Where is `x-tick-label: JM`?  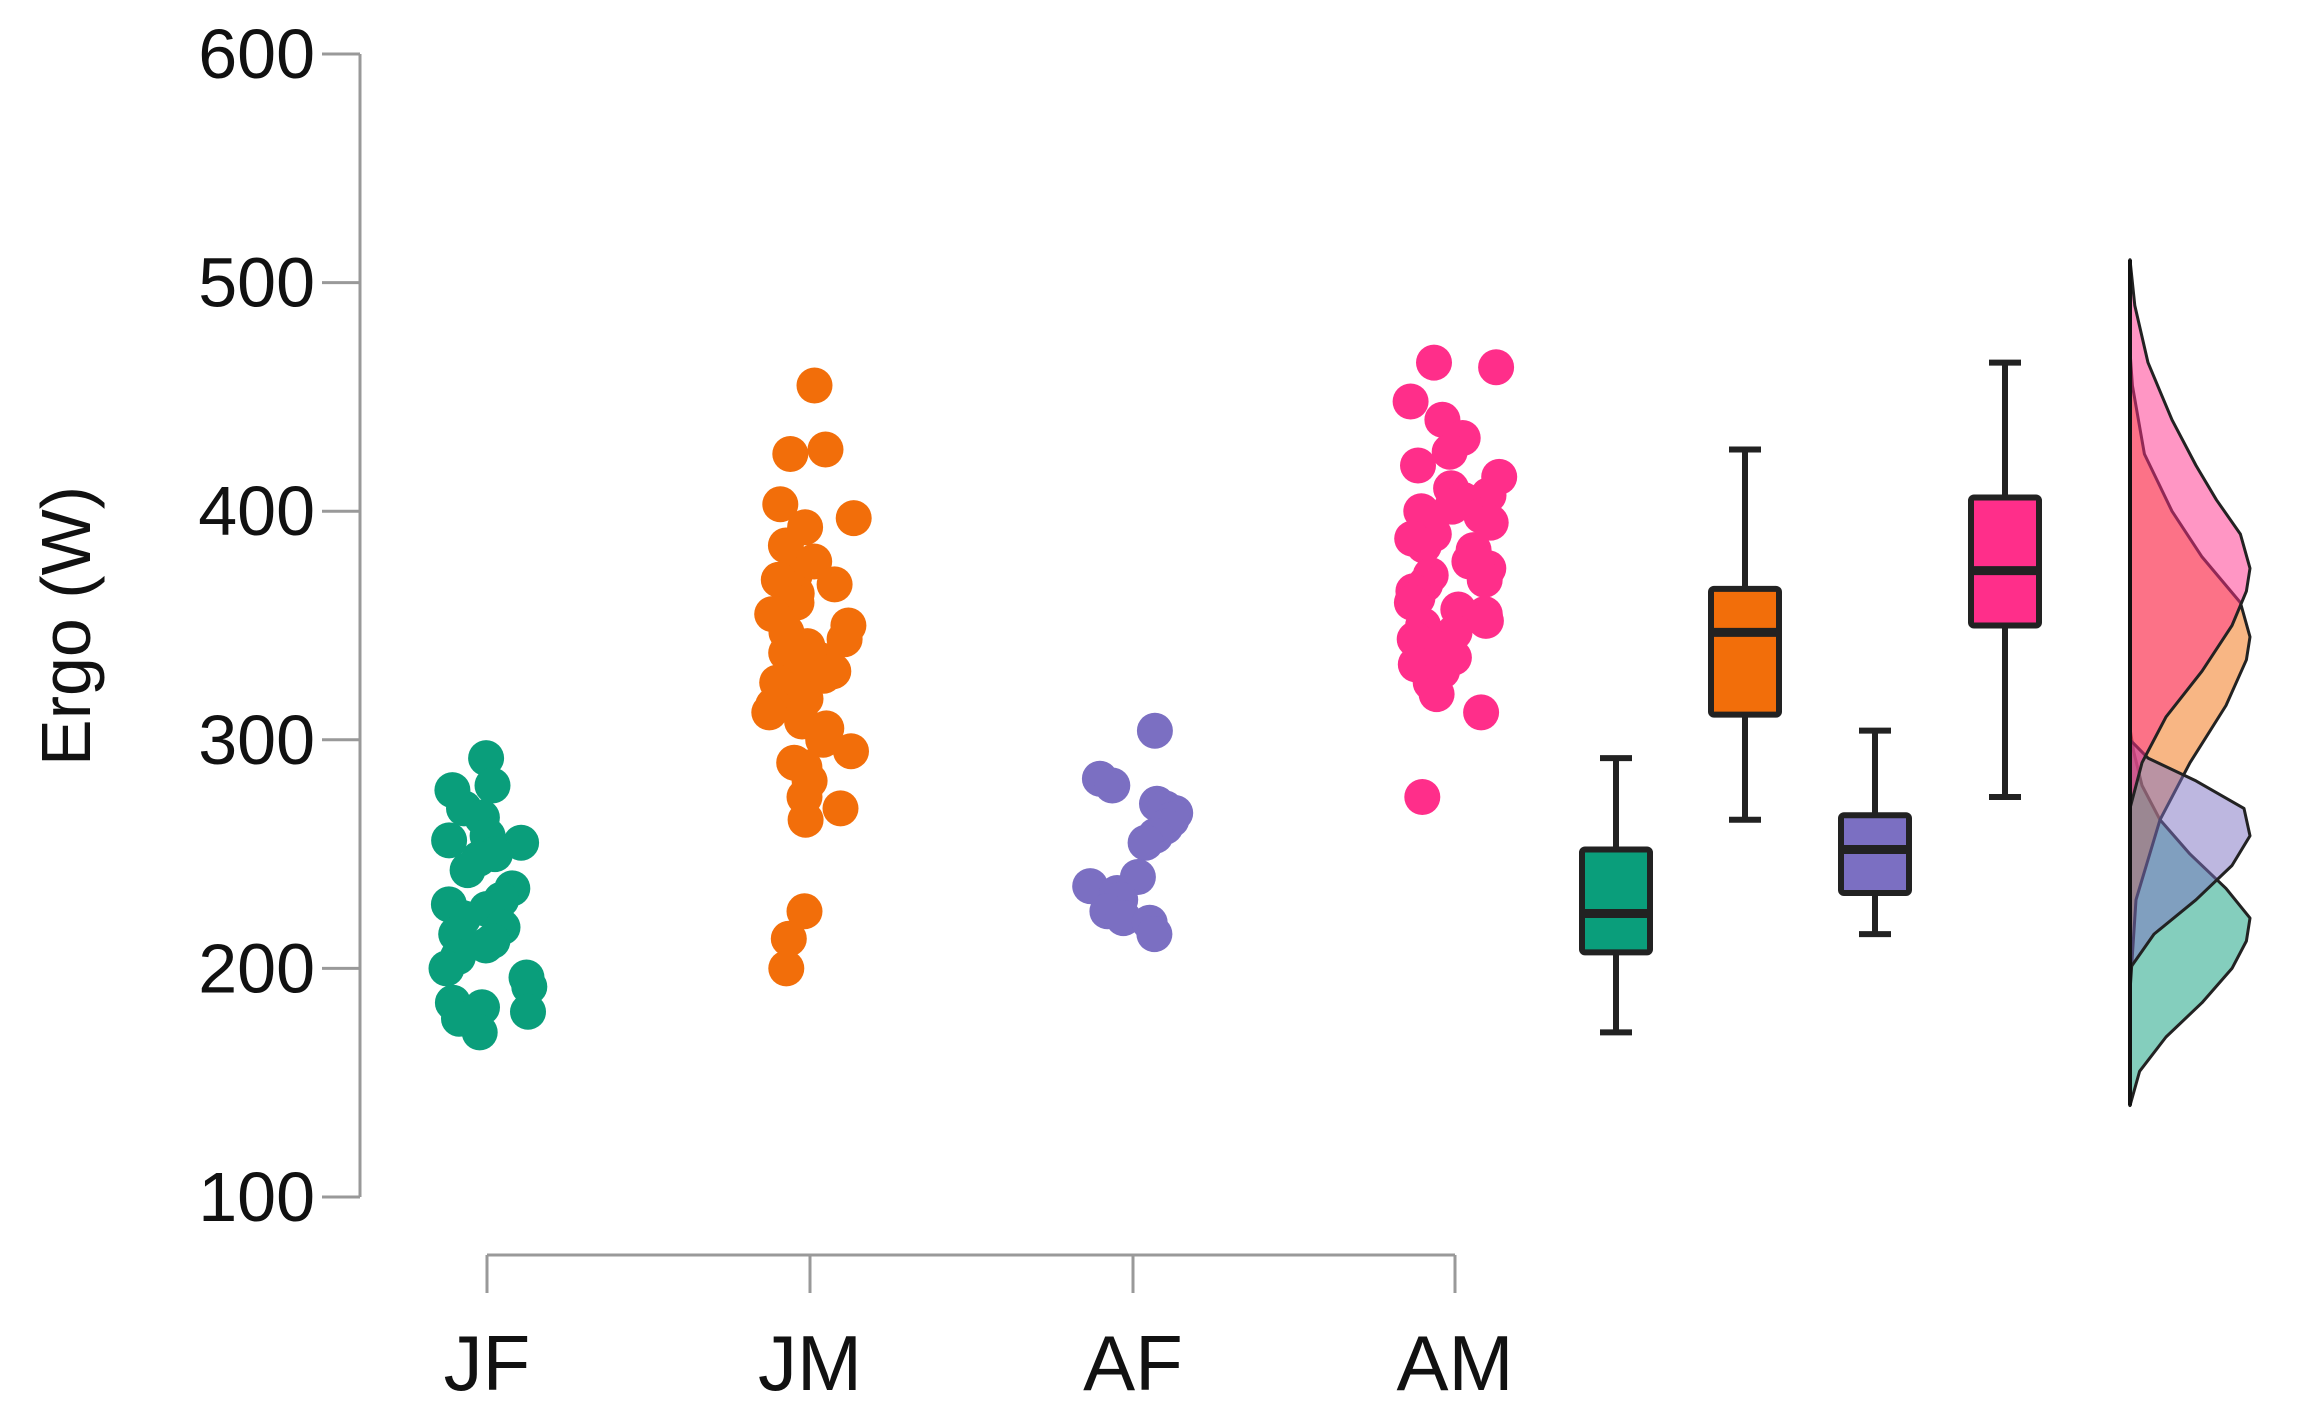 x-tick-label: JM is located at coordinates (810, 1363).